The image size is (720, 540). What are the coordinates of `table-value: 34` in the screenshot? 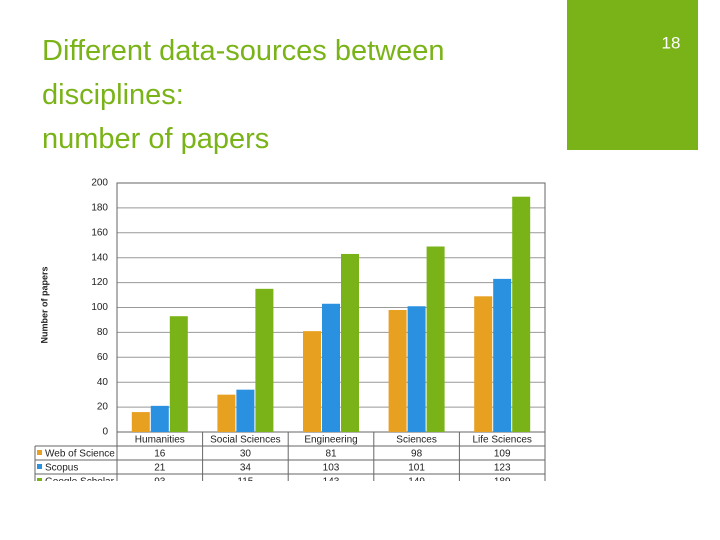 It's located at (246, 468).